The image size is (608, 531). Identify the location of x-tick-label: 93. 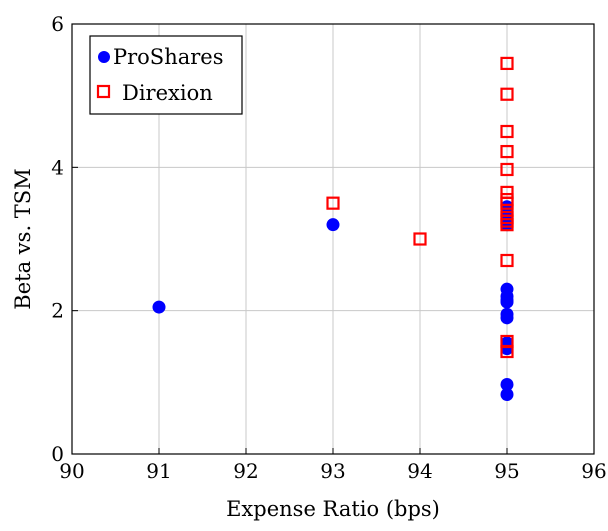
(332, 471).